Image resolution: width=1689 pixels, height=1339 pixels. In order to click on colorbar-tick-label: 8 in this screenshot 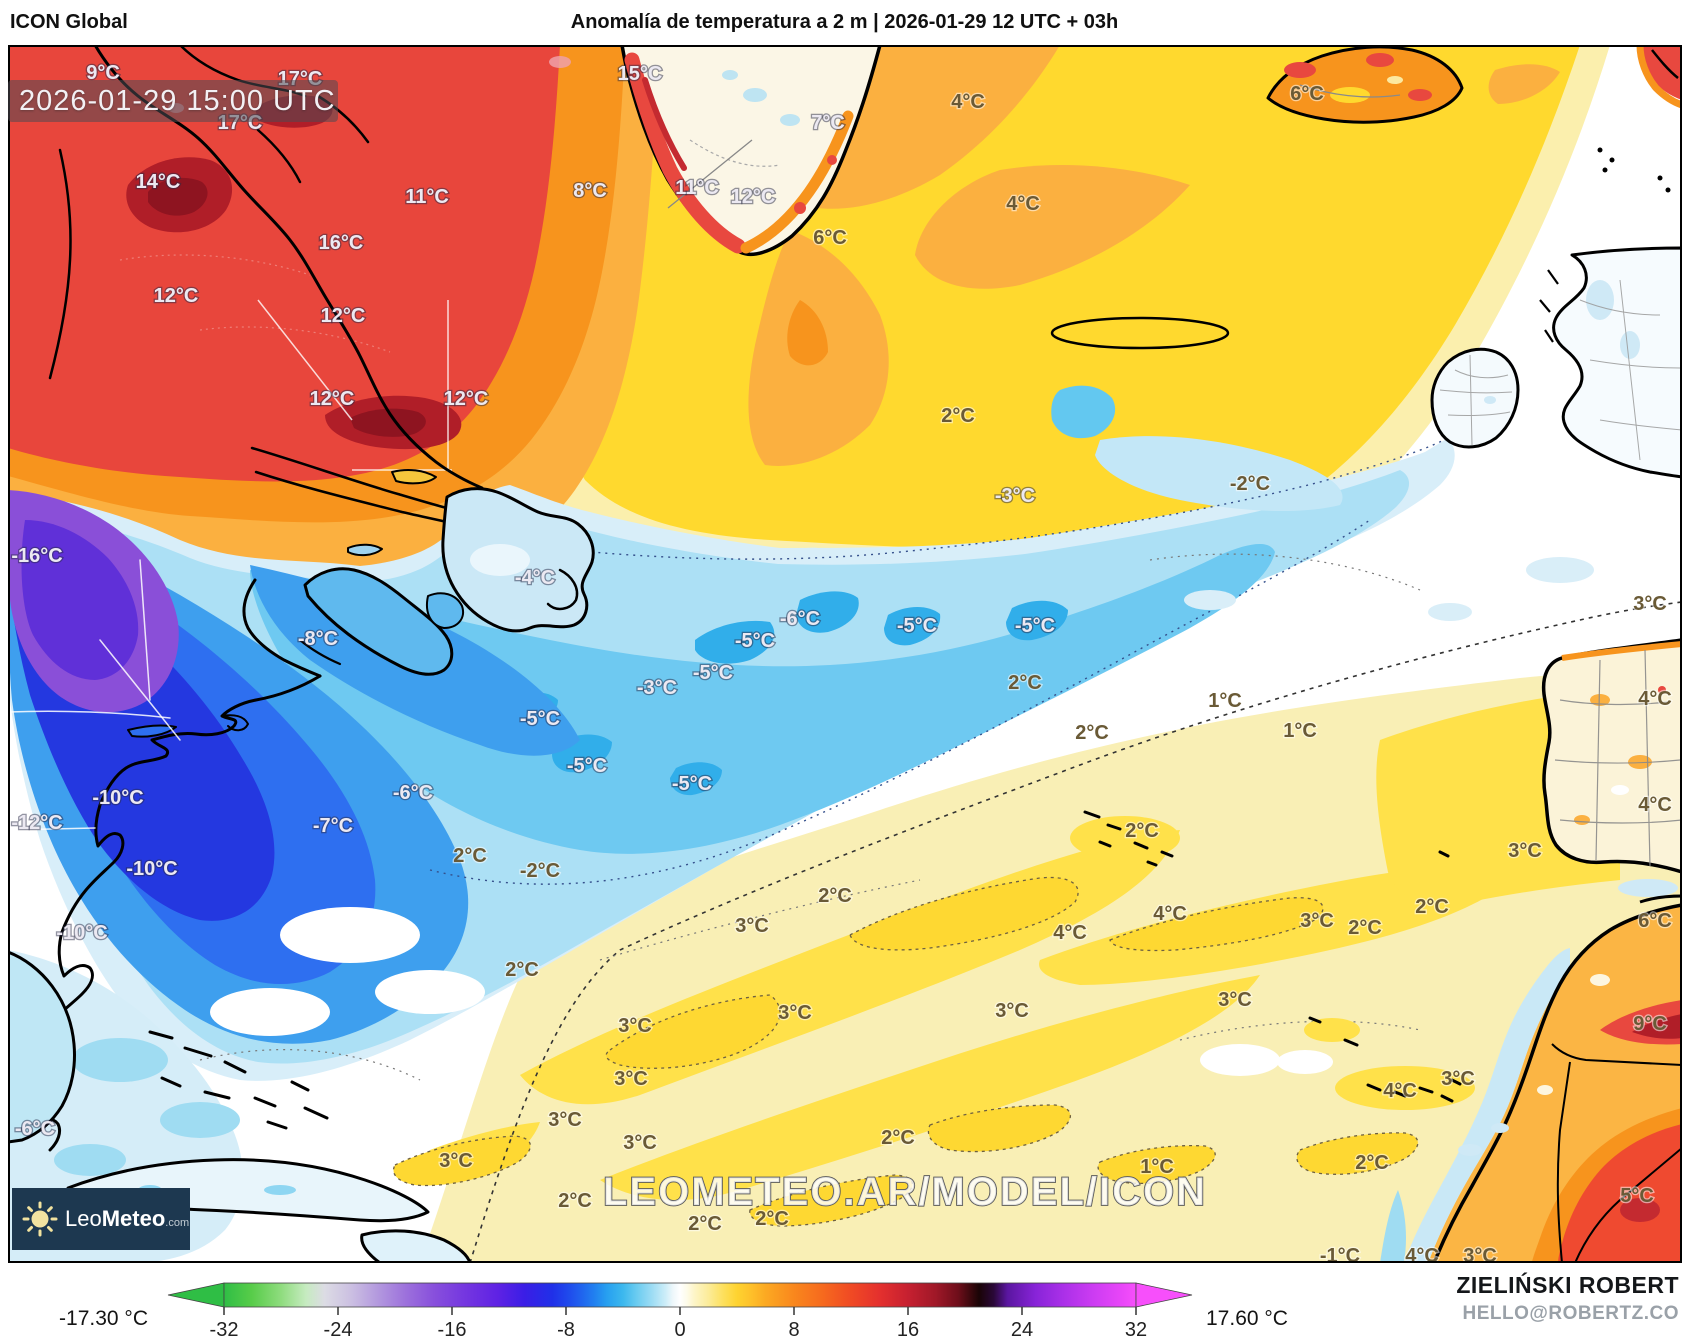, I will do `click(793, 1329)`.